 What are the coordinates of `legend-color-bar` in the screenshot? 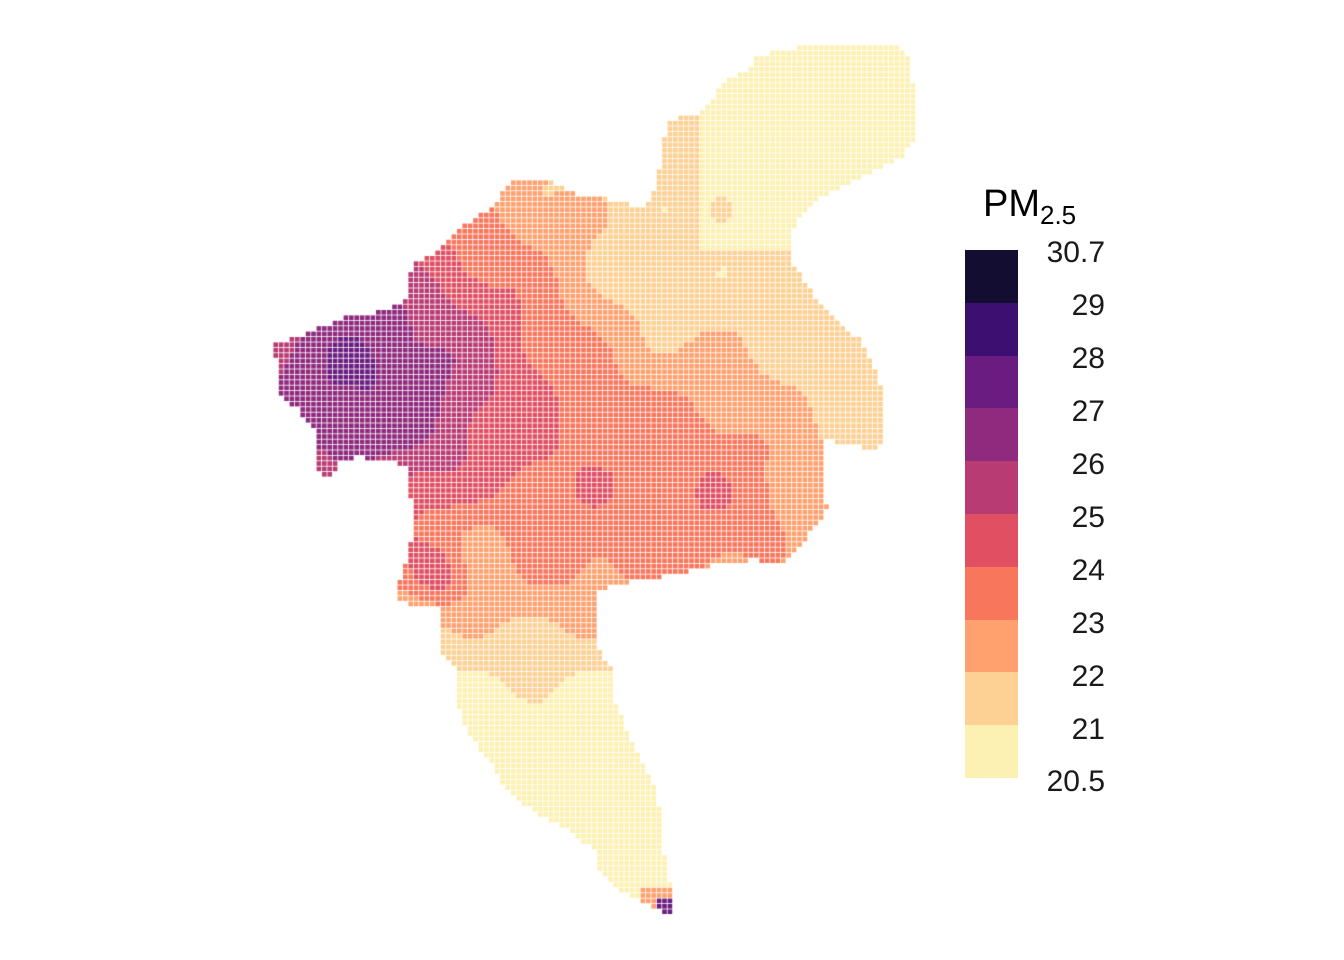 It's located at (991, 514).